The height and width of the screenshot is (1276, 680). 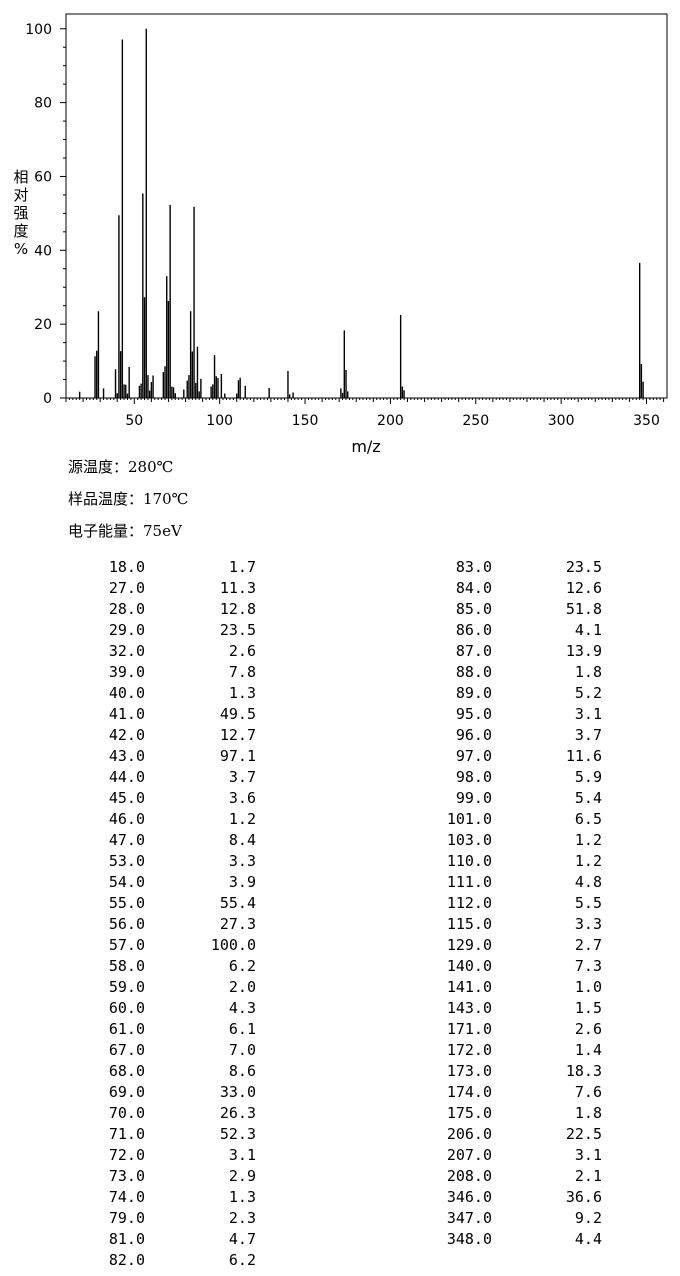 I want to click on y-axis-label: 相对强度%, so click(x=20, y=213).